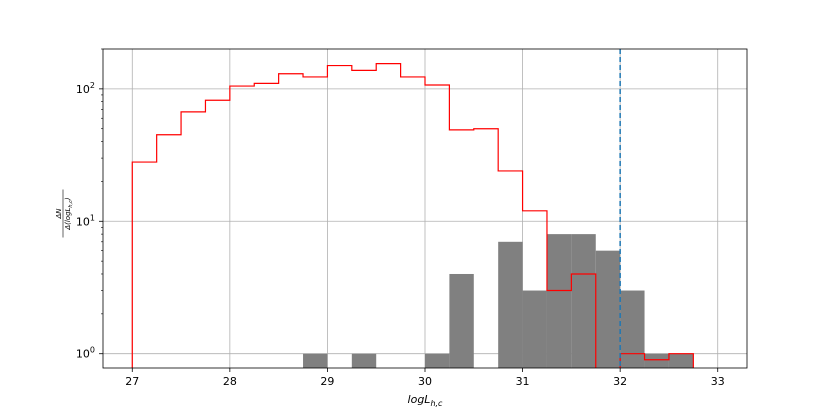 The width and height of the screenshot is (830, 415). I want to click on y-tick-label-exponent: 1, so click(92, 217).